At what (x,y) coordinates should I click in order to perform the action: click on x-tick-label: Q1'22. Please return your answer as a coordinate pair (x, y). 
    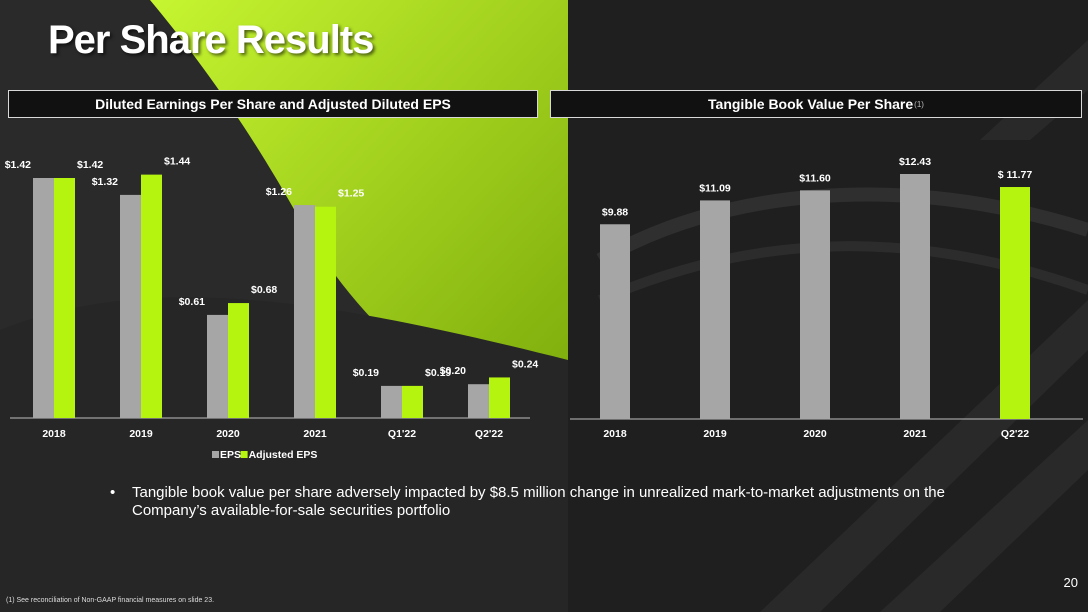
    Looking at the image, I should click on (402, 434).